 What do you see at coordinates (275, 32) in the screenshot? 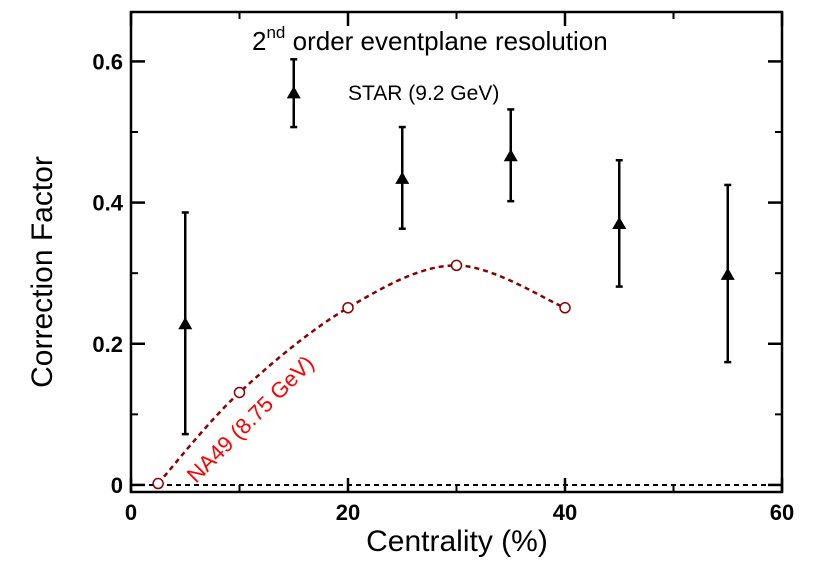
I see `title-superscript: nd` at bounding box center [275, 32].